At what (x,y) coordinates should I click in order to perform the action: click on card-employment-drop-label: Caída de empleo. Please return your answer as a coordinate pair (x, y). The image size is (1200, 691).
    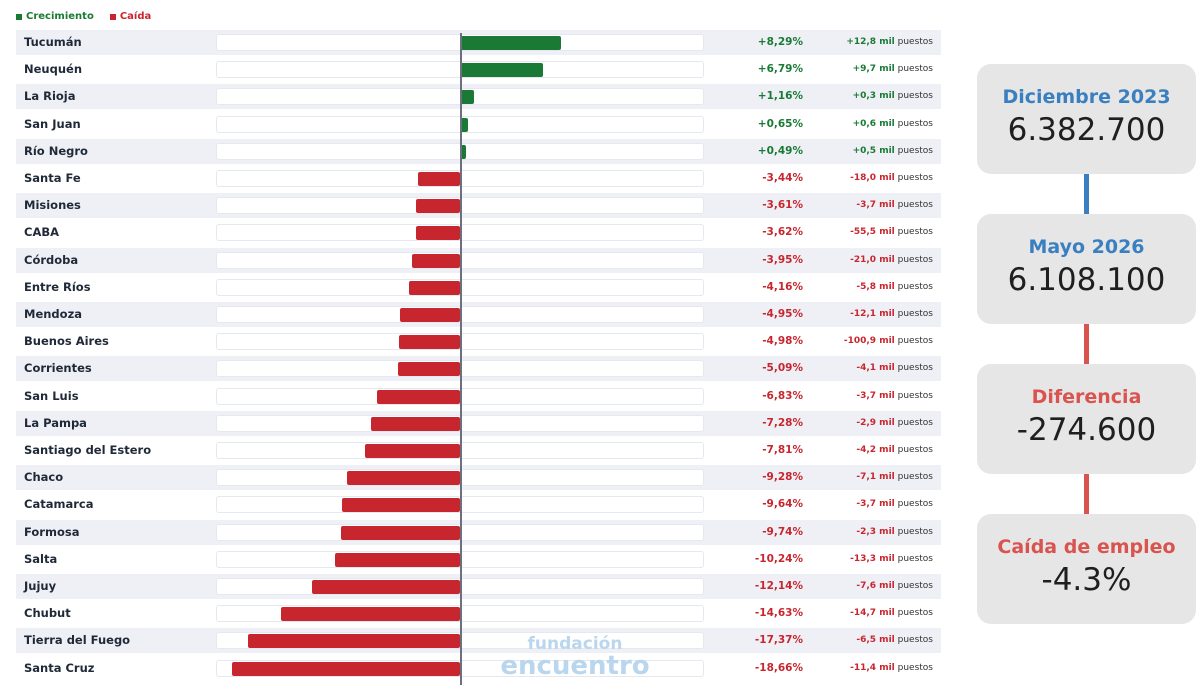
    Looking at the image, I should click on (1086, 547).